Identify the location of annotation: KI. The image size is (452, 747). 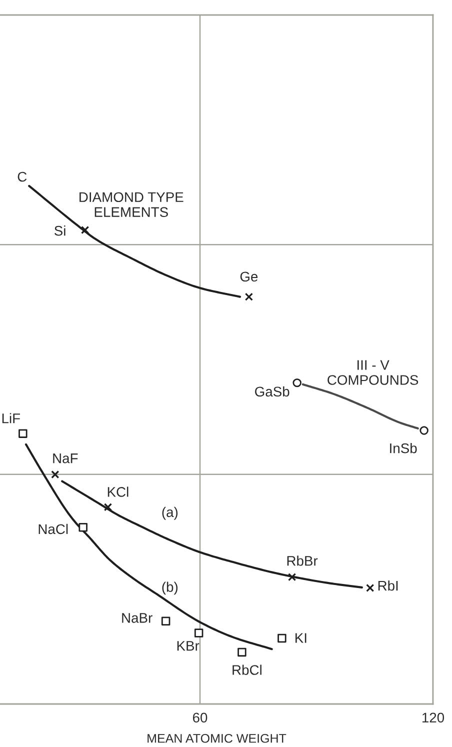
(301, 638).